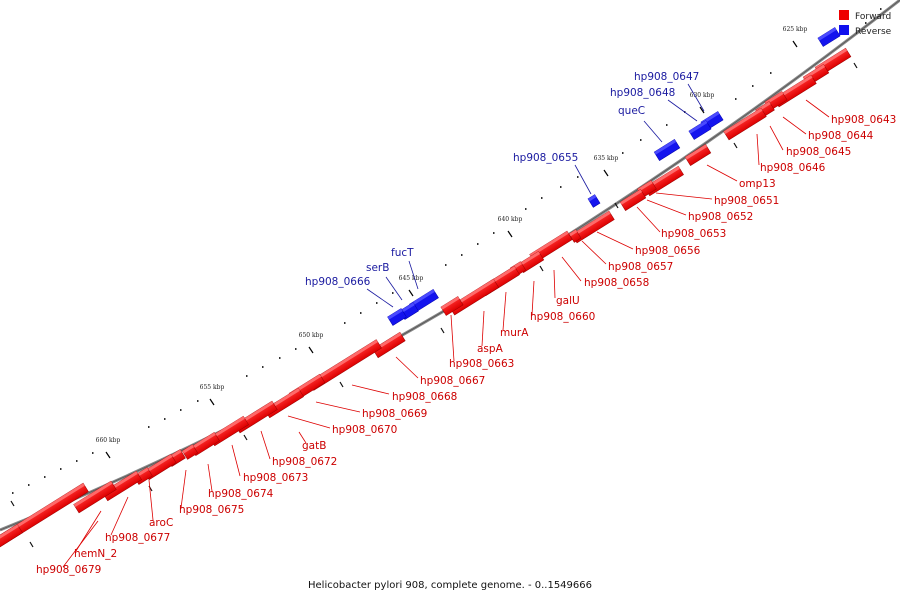 This screenshot has height=600, width=900. I want to click on forward-gene-label: hp908_0652, so click(720, 217).